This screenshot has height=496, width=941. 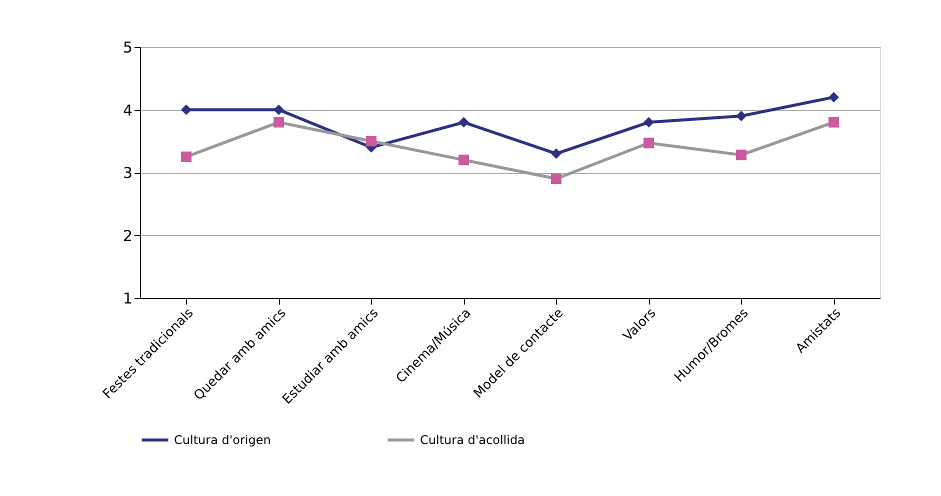 I want to click on y-tick-label: 5, so click(x=127, y=47).